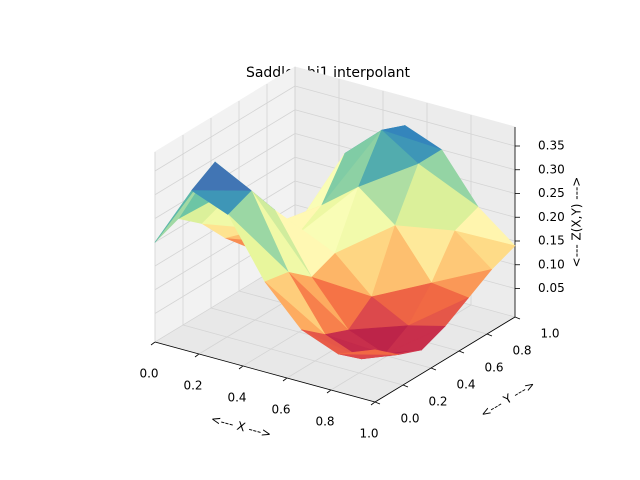 The width and height of the screenshot is (640, 480). I want to click on z-axis-label: <--- Z(X,Y) --->, so click(577, 222).